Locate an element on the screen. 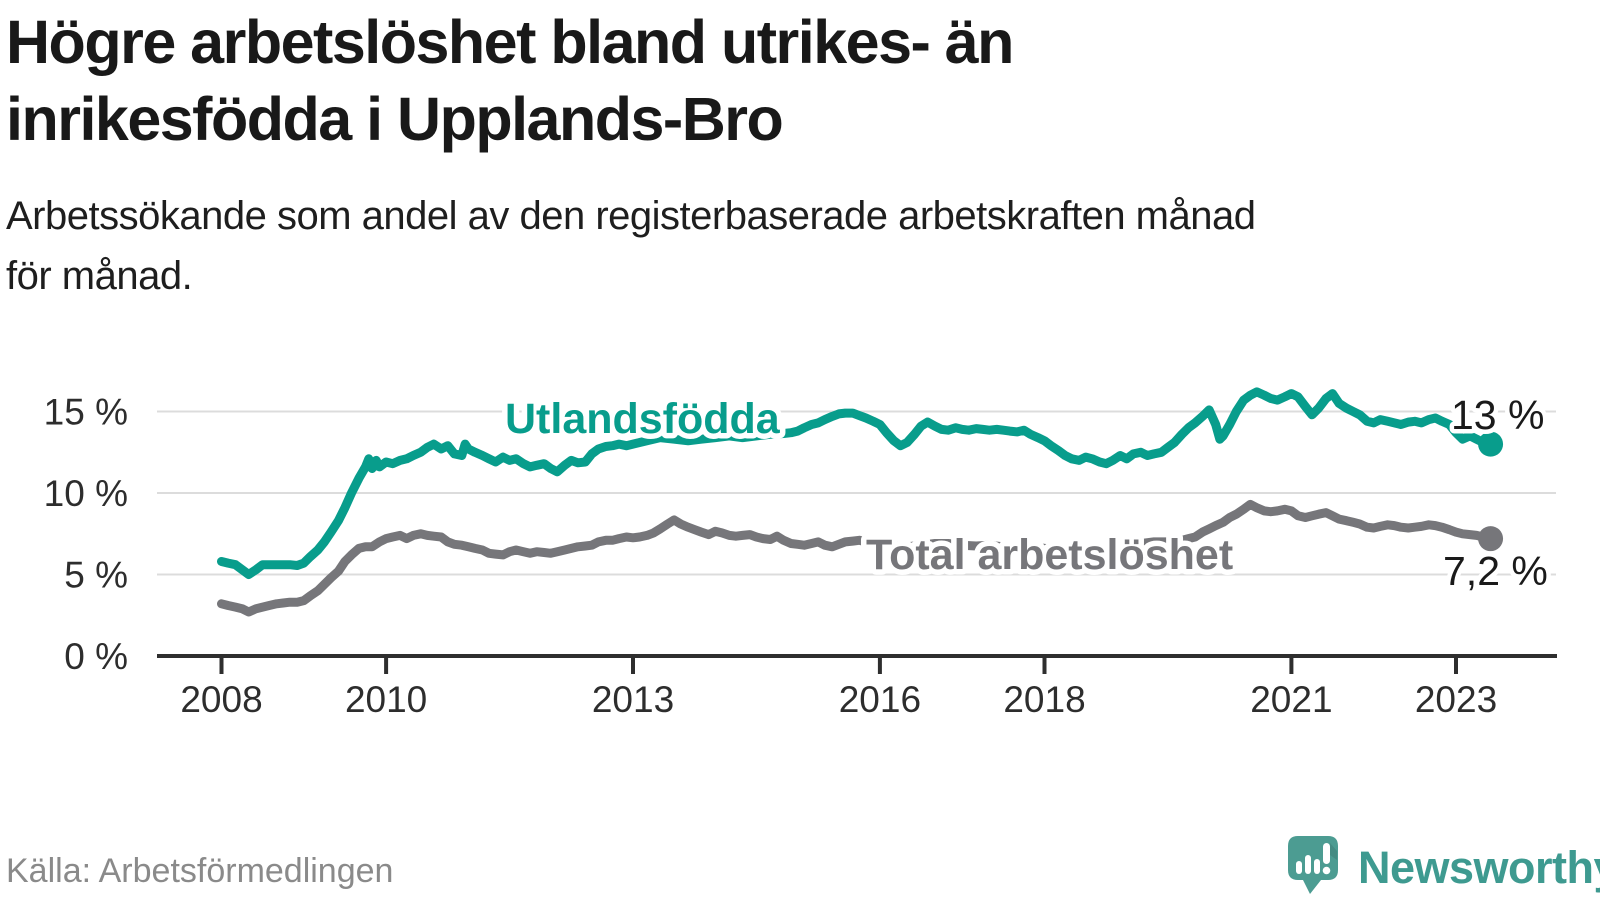  series-label-utlandsfodda: Utlandsfödda is located at coordinates (643, 419).